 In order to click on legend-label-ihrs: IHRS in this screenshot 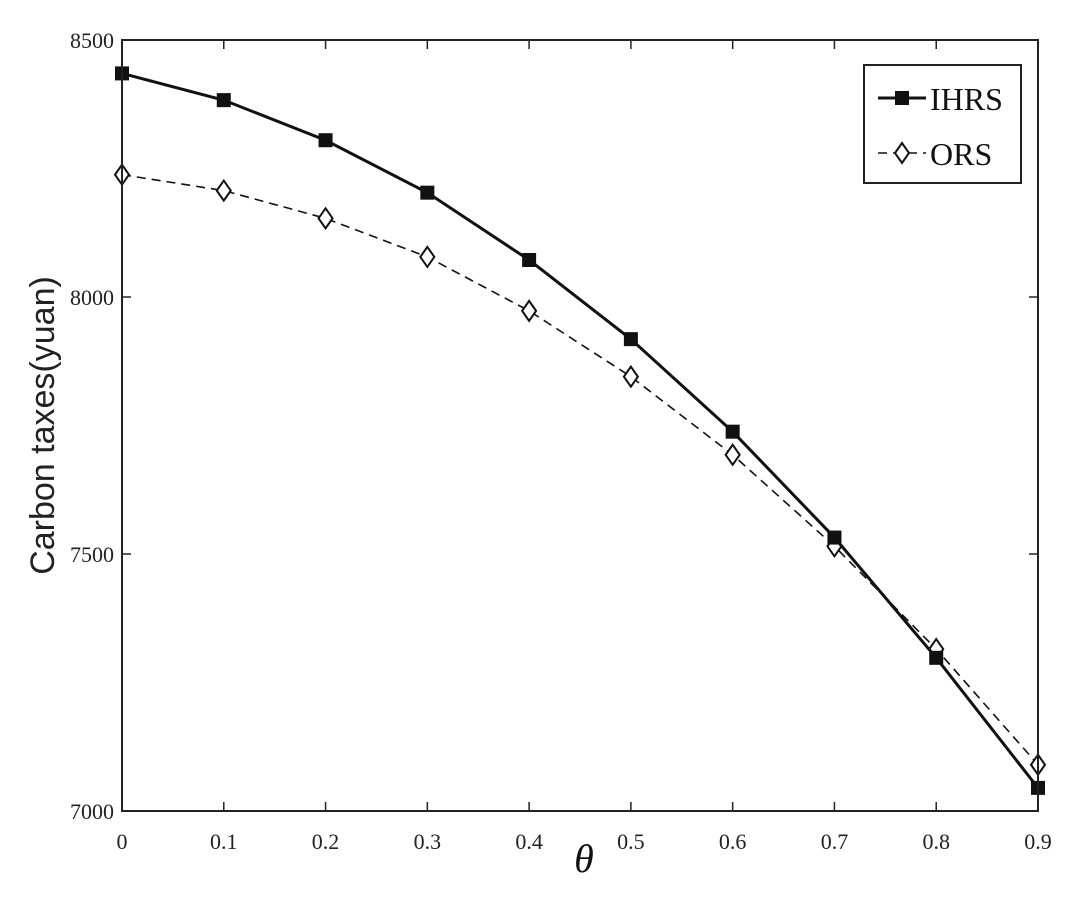, I will do `click(966, 99)`.